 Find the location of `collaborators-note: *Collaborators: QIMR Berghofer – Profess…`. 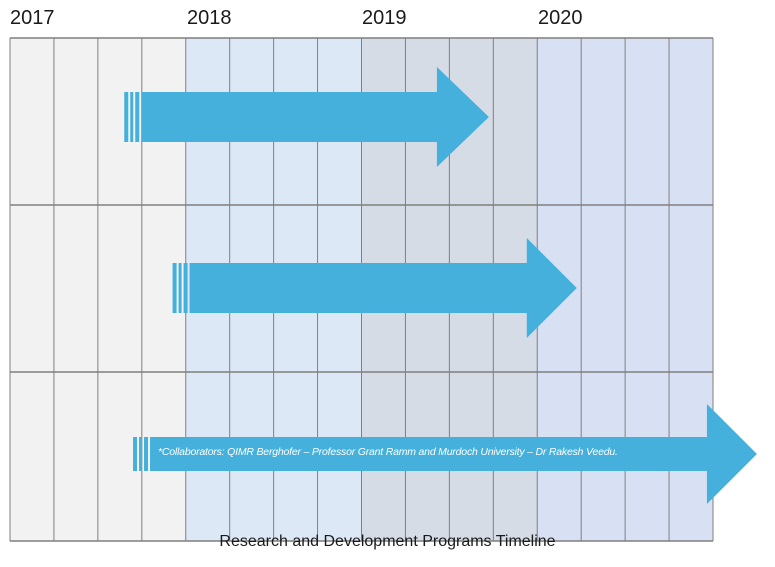

collaborators-note: *Collaborators: QIMR Berghofer – Profess… is located at coordinates (388, 452).